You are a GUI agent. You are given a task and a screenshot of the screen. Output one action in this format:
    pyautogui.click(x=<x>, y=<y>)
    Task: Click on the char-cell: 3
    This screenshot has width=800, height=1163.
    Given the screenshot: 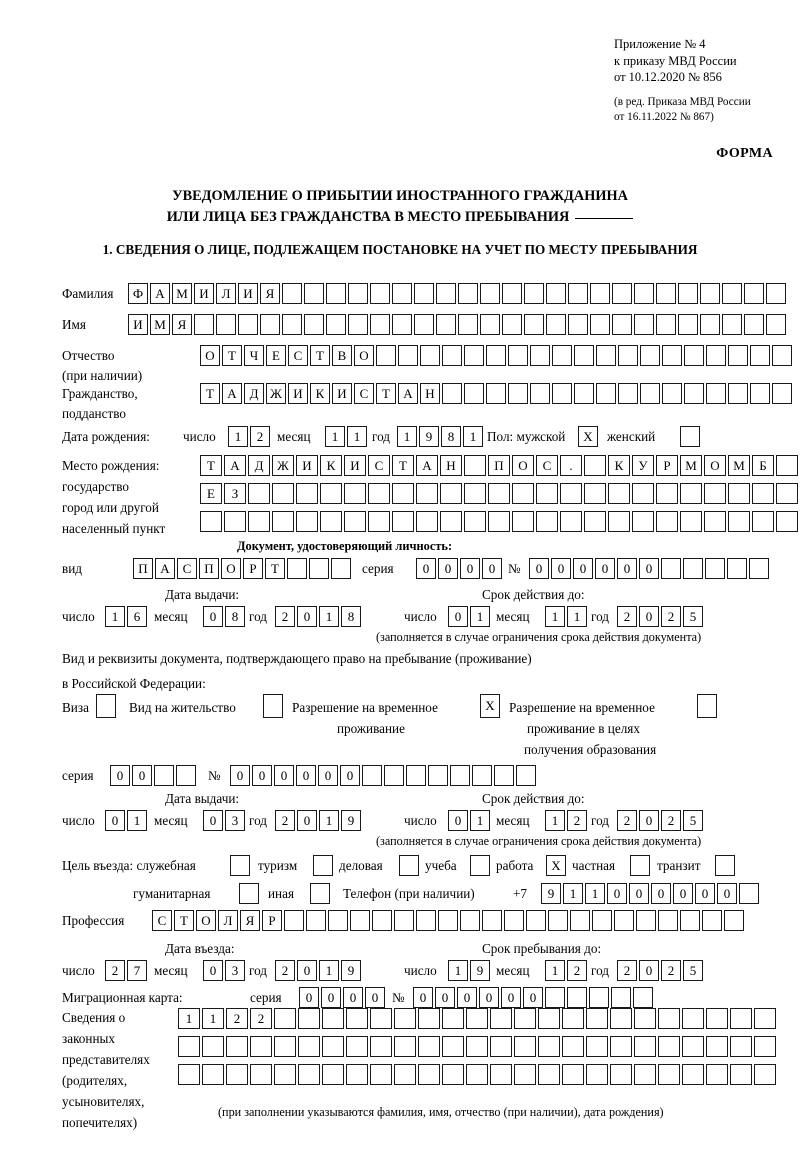 What is the action you would take?
    pyautogui.click(x=235, y=820)
    